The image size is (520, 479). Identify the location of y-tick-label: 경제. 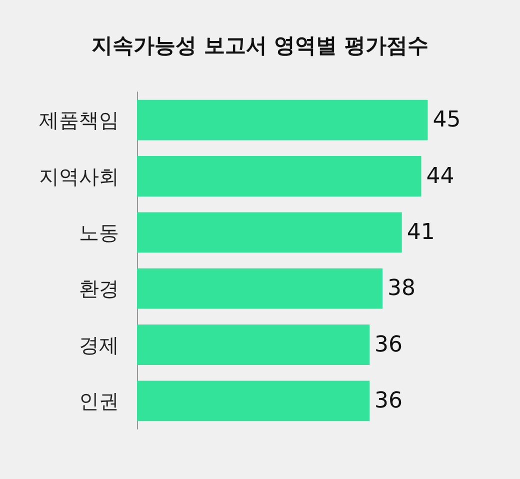
(99, 344).